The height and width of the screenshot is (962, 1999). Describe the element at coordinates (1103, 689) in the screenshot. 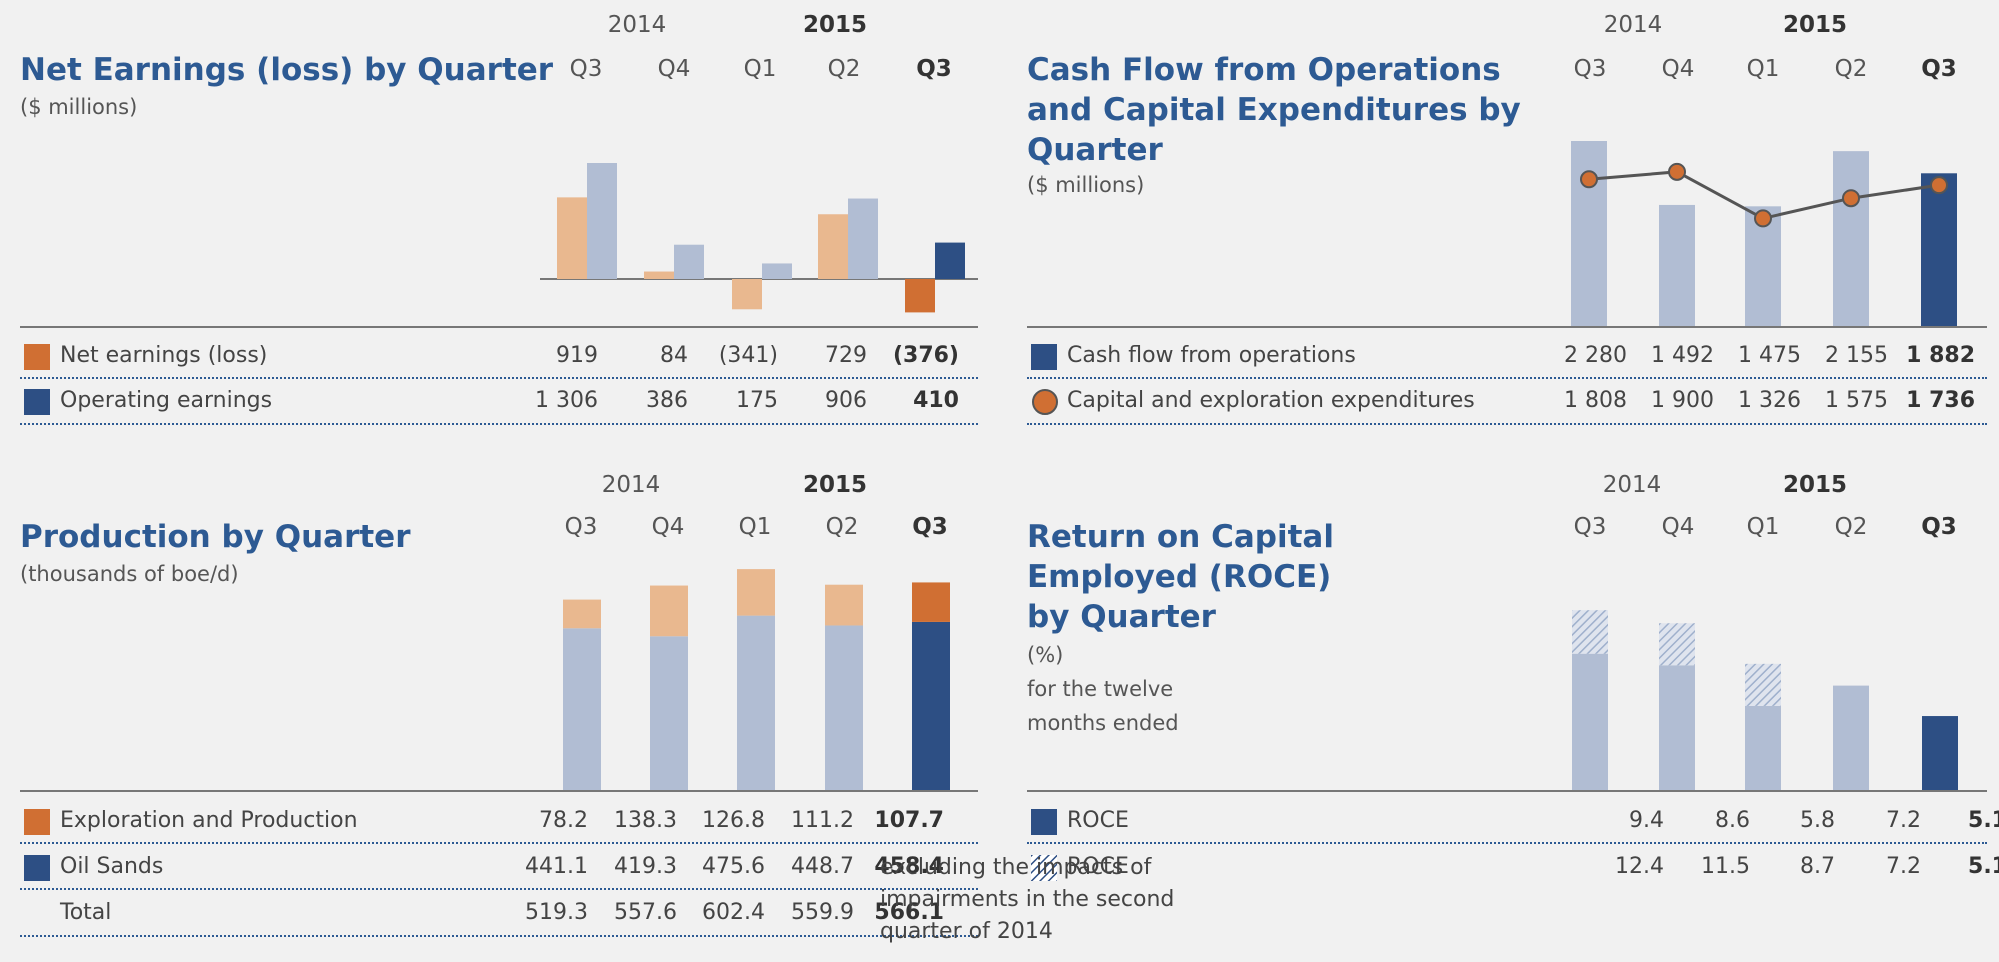

I see `roce-subtitle: (%) for the twelve months ended` at that location.